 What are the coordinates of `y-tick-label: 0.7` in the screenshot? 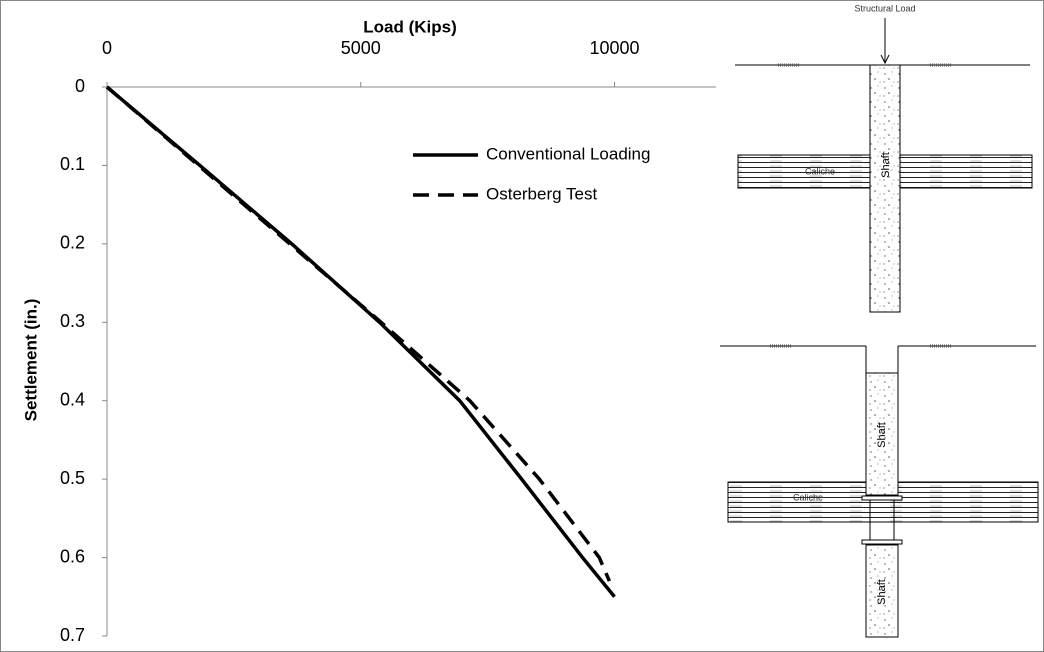 It's located at (72, 635).